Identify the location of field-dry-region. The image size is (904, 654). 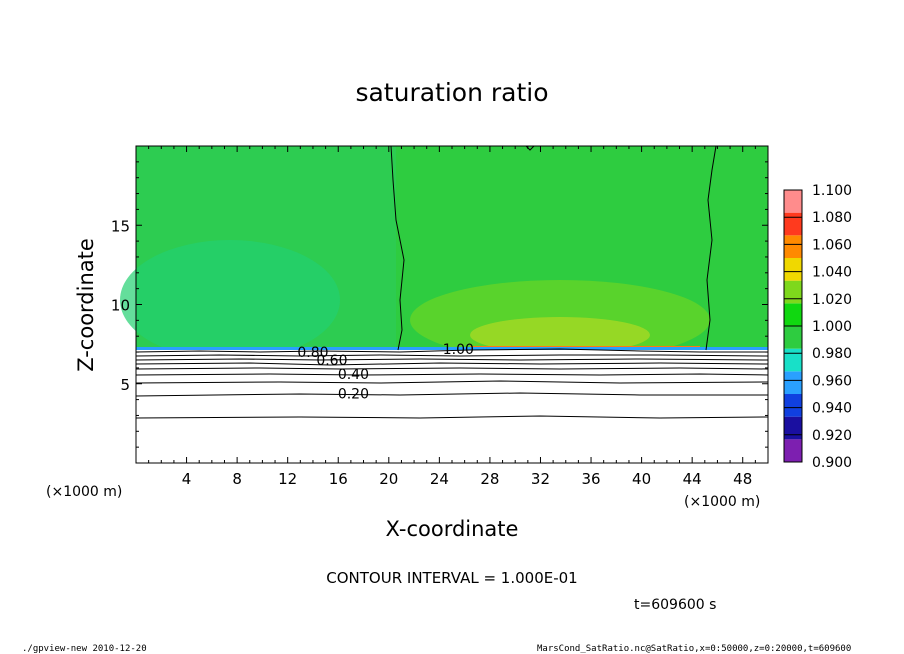
(452, 406).